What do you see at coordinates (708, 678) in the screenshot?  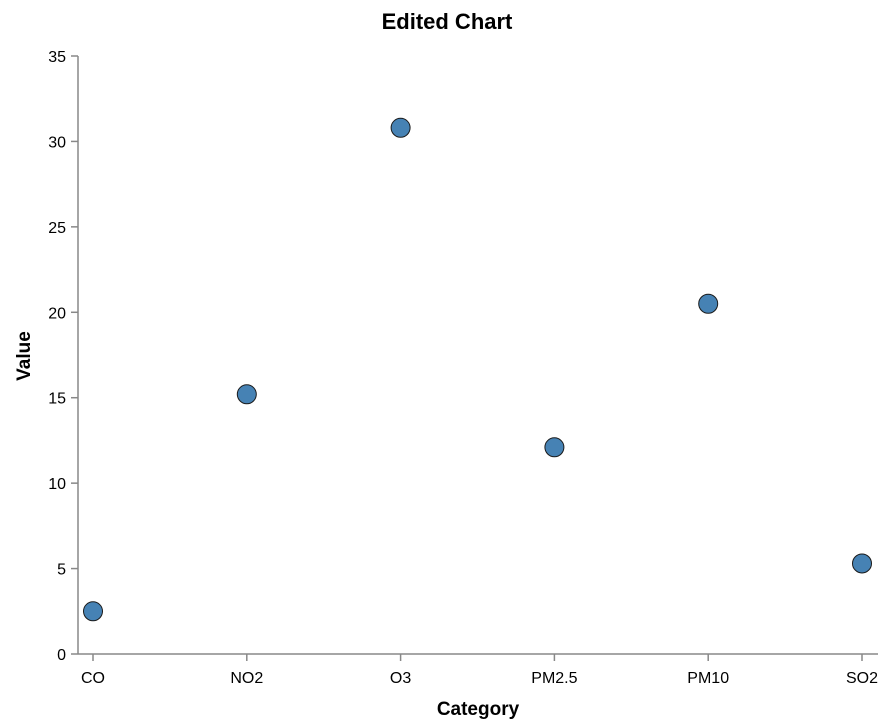 I see `x-tick-label: PM10` at bounding box center [708, 678].